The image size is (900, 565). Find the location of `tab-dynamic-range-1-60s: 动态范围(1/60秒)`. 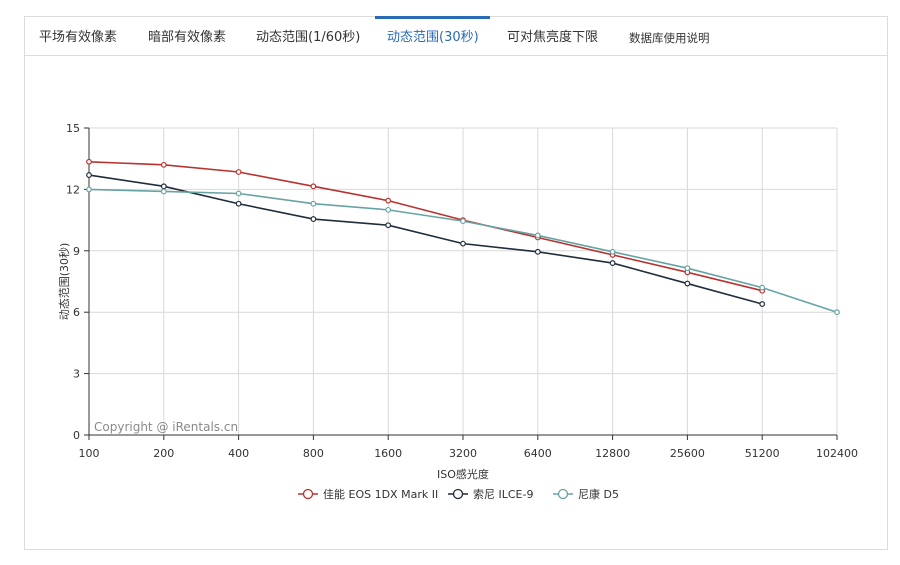

tab-dynamic-range-1-60s: 动态范围(1/60秒) is located at coordinates (308, 37).